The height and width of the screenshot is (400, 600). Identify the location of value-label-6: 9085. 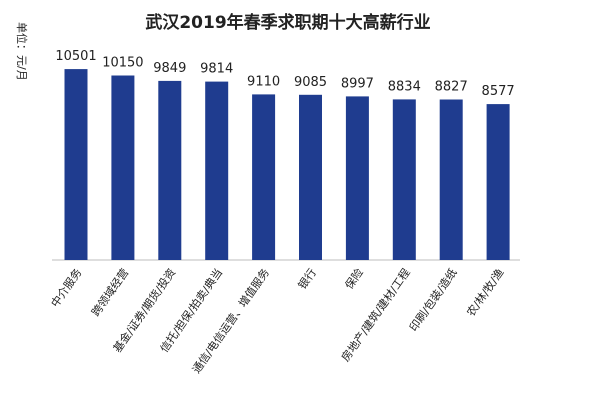
(310, 82).